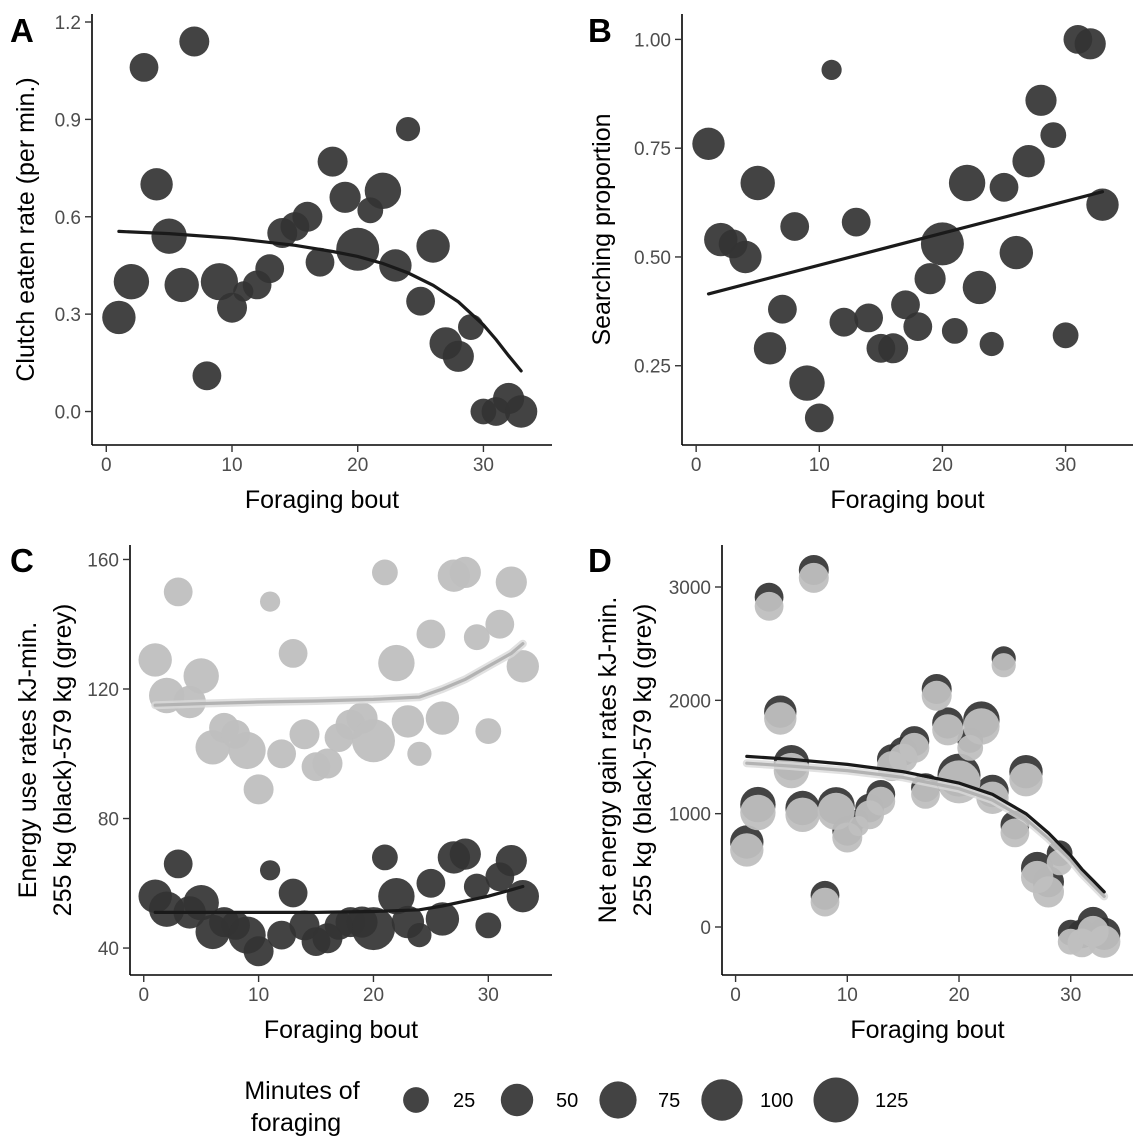 Image resolution: width=1139 pixels, height=1139 pixels. What do you see at coordinates (22, 560) in the screenshot?
I see `panel-letter: C` at bounding box center [22, 560].